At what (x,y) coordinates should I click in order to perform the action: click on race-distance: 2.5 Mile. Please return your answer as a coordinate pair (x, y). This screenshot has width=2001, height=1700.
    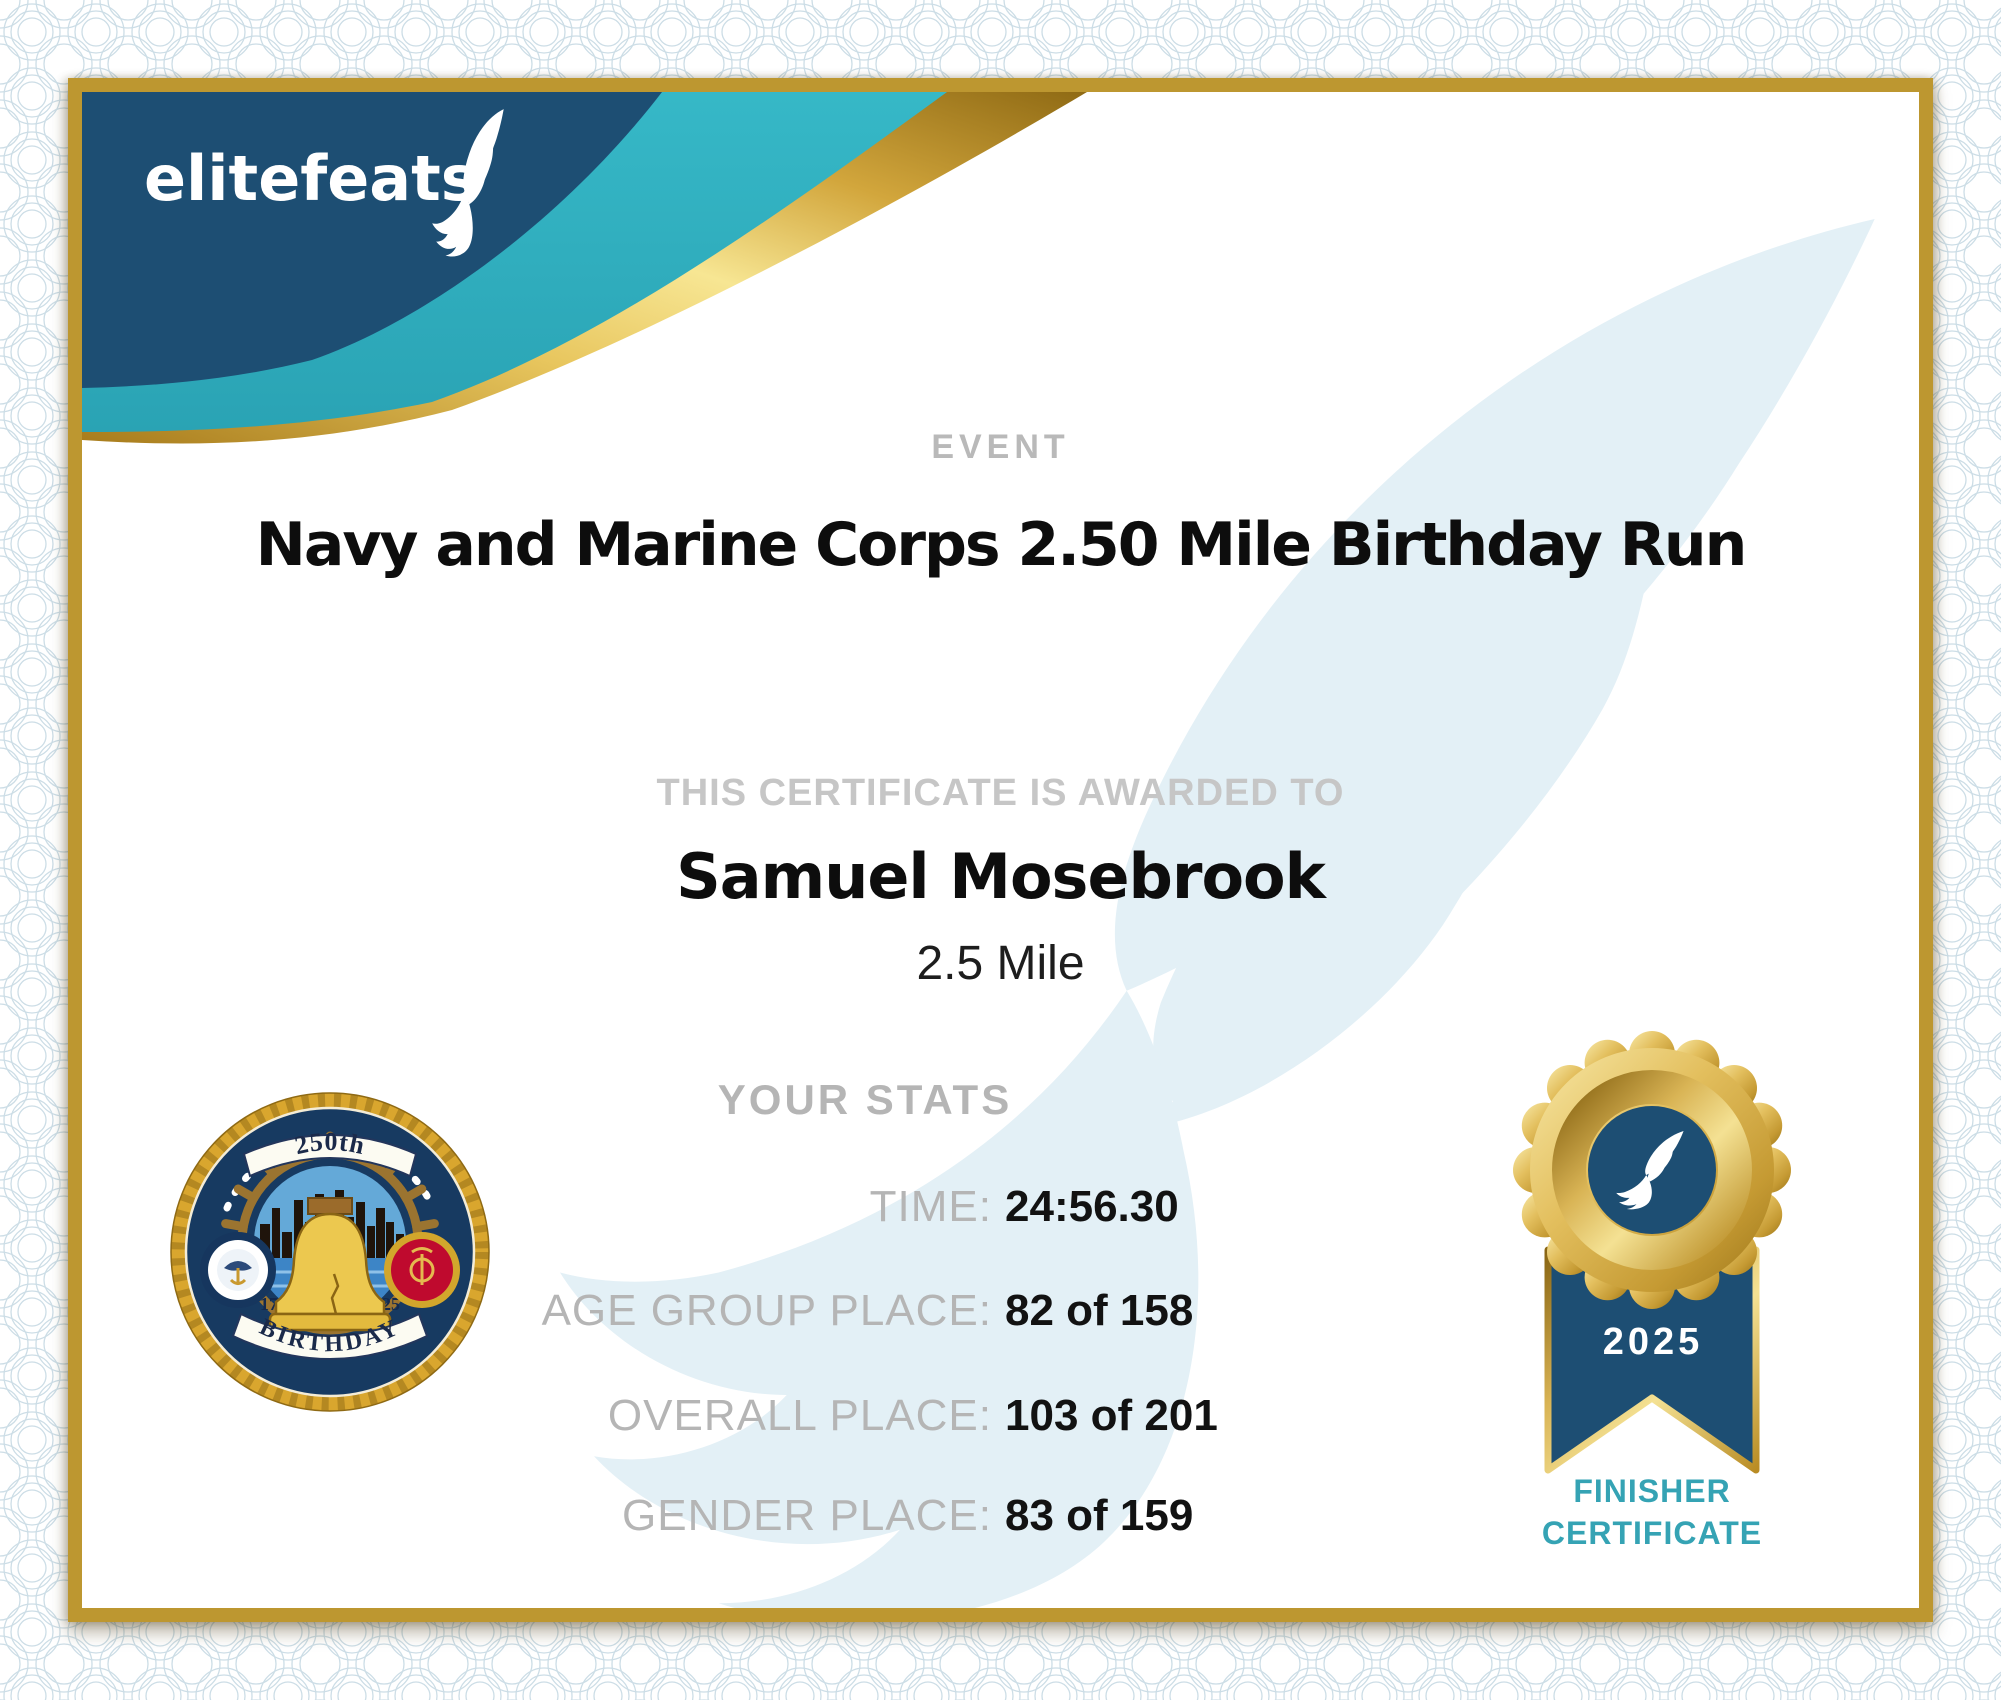
    Looking at the image, I should click on (1000, 963).